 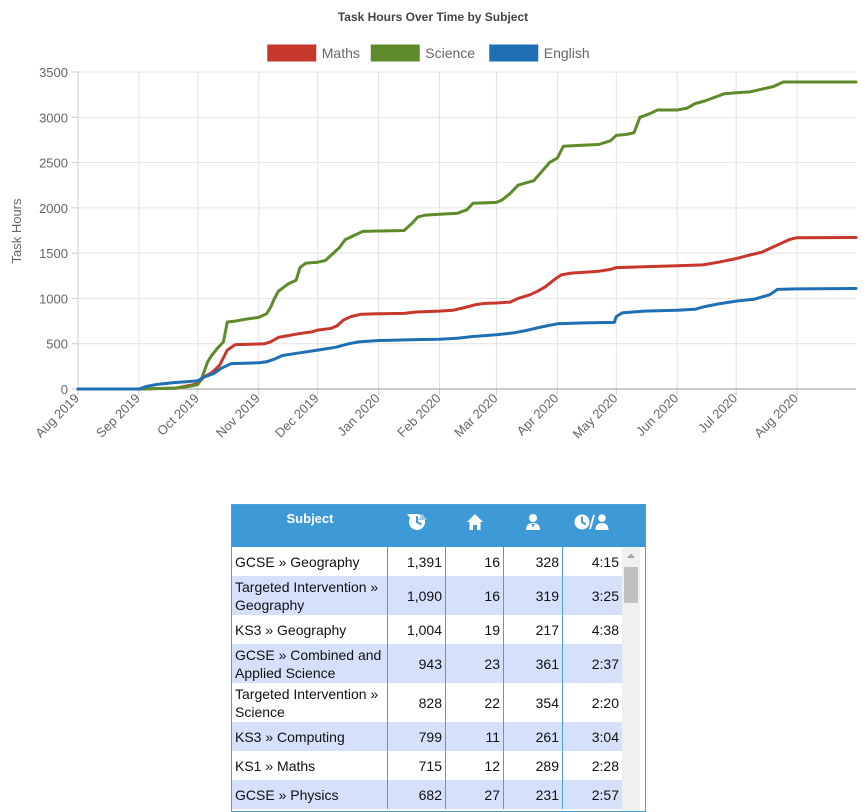 What do you see at coordinates (417, 702) in the screenshot?
I see `cell-hours: 828` at bounding box center [417, 702].